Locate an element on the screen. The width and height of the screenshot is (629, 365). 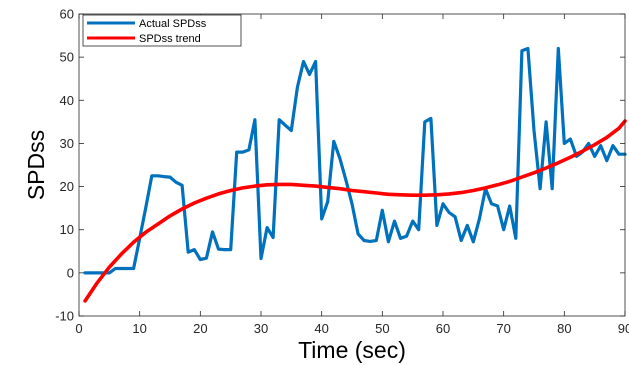
y-tick-label: 20 is located at coordinates (67, 186).